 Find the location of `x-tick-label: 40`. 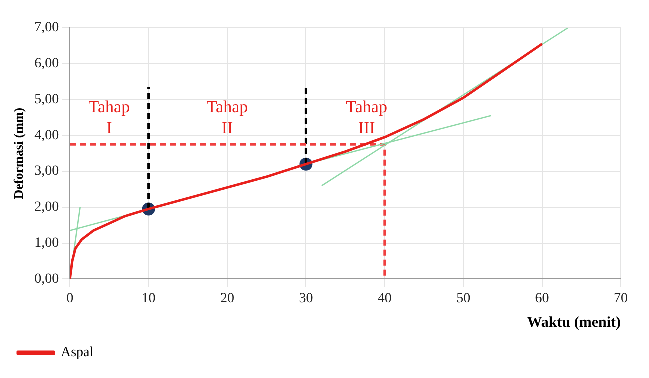

x-tick-label: 40 is located at coordinates (385, 298).